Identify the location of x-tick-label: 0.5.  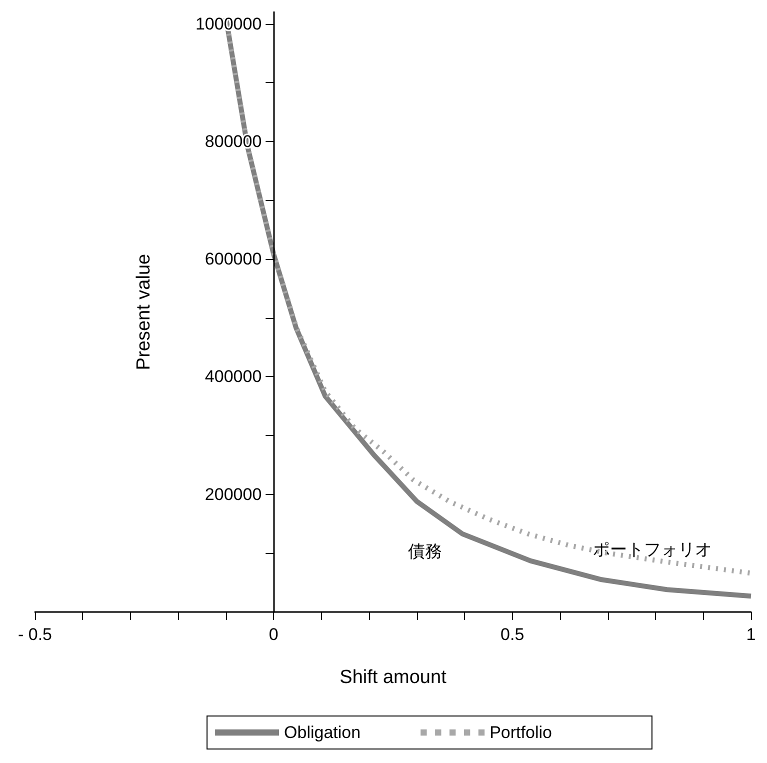
(512, 634).